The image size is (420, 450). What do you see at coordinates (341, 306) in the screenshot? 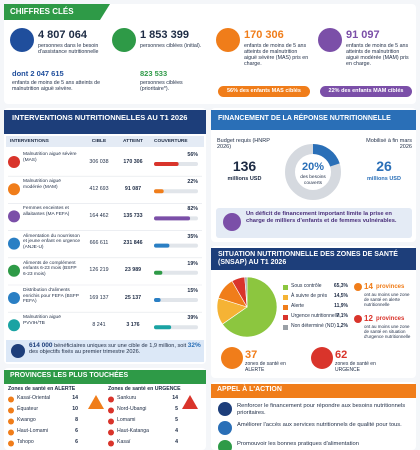
I see `legend-value: 11,9%` at bounding box center [341, 306].